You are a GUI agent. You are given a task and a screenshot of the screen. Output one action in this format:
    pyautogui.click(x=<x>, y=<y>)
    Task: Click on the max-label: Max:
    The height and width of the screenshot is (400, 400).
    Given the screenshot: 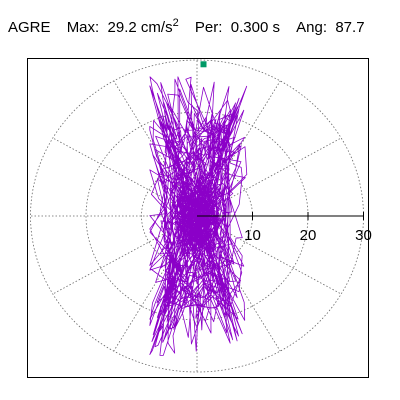 What is the action you would take?
    pyautogui.click(x=83, y=27)
    